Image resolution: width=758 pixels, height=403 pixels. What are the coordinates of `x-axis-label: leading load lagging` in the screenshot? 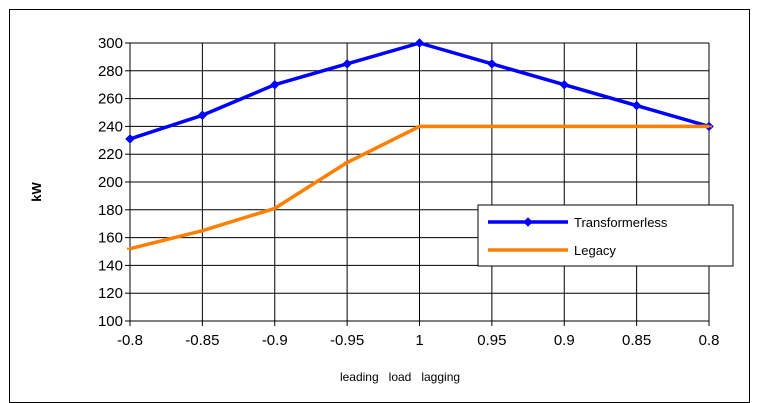 It's located at (400, 377).